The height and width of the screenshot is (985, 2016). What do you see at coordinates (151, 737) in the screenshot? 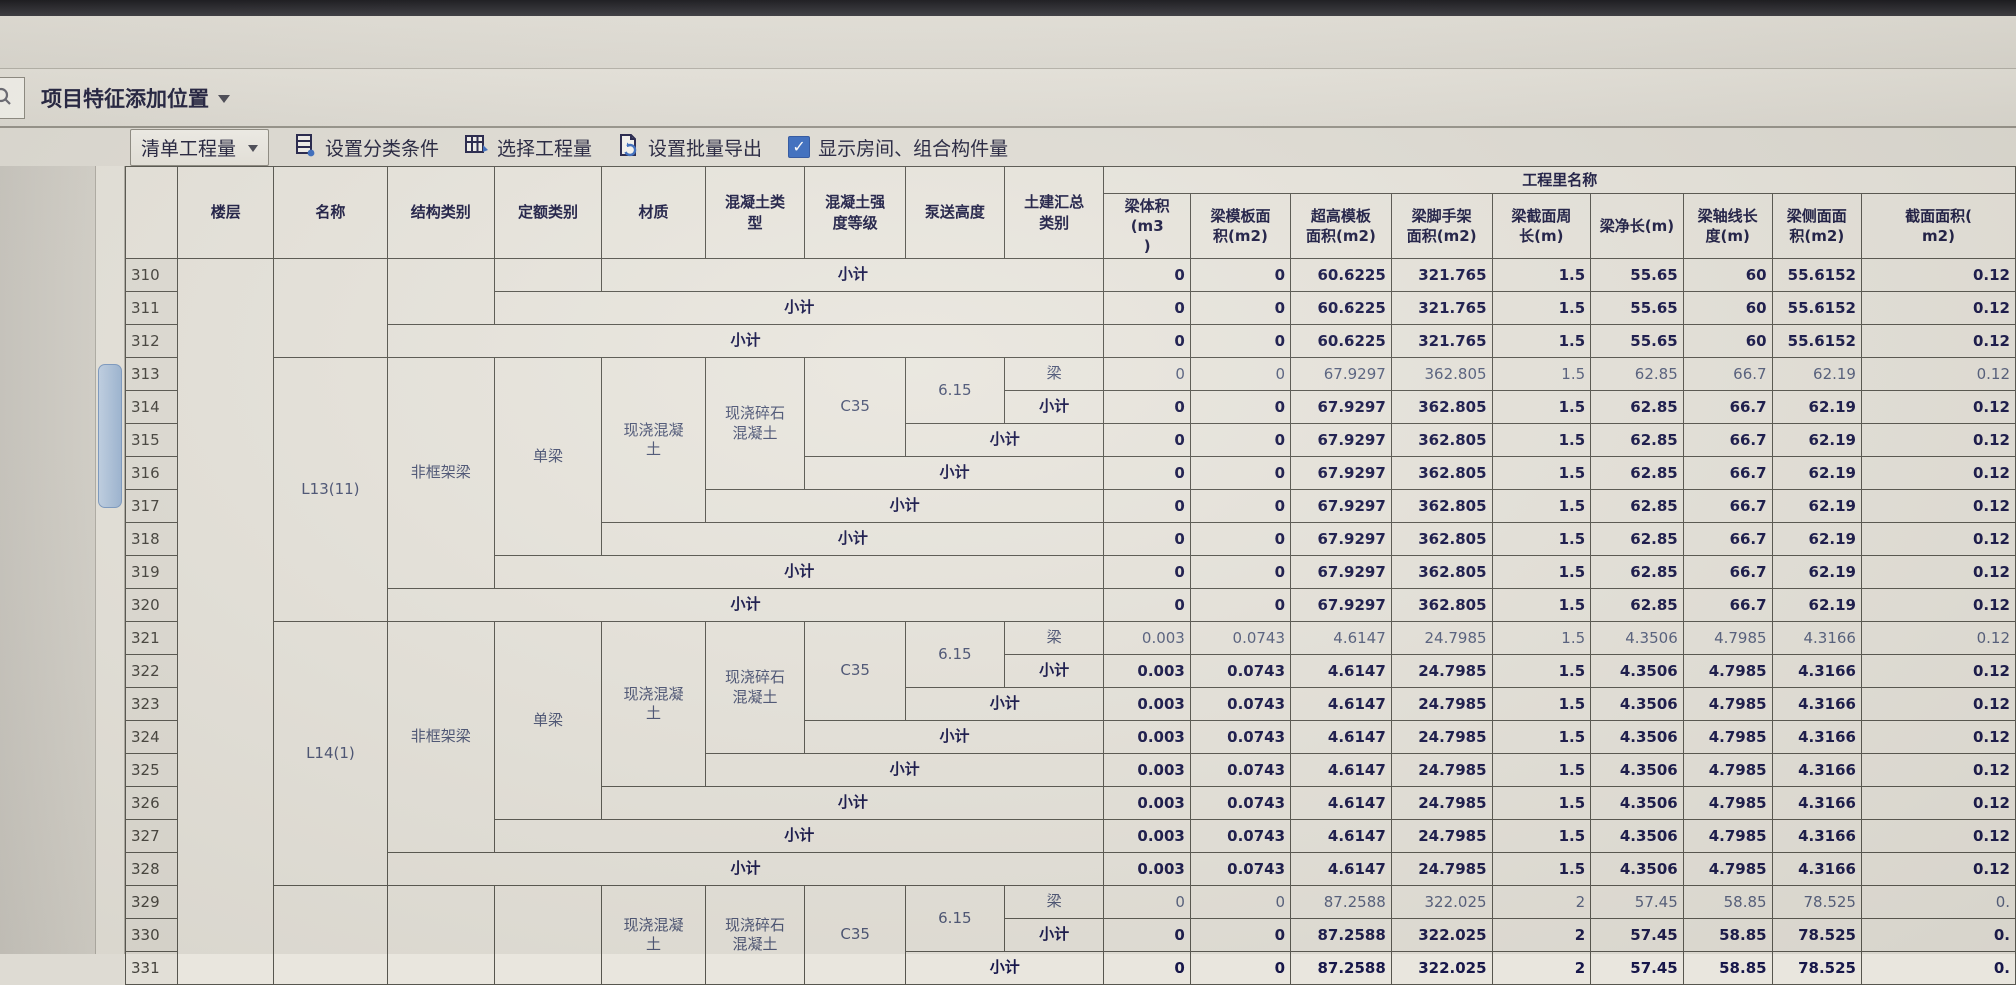
I see `row-number: 324` at bounding box center [151, 737].